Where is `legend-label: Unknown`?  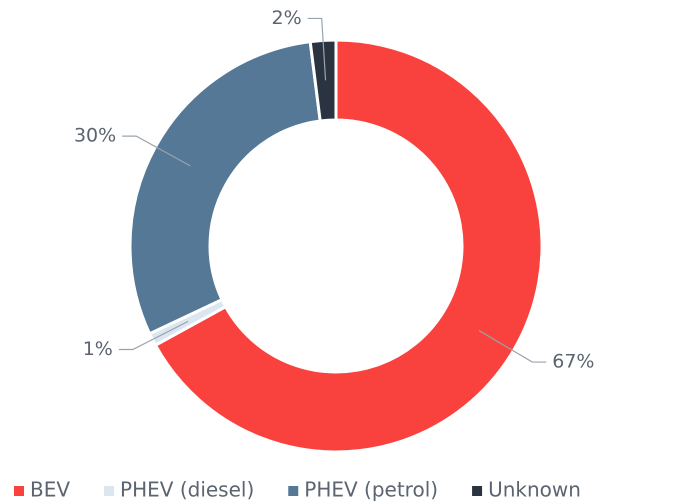
legend-label: Unknown is located at coordinates (534, 490).